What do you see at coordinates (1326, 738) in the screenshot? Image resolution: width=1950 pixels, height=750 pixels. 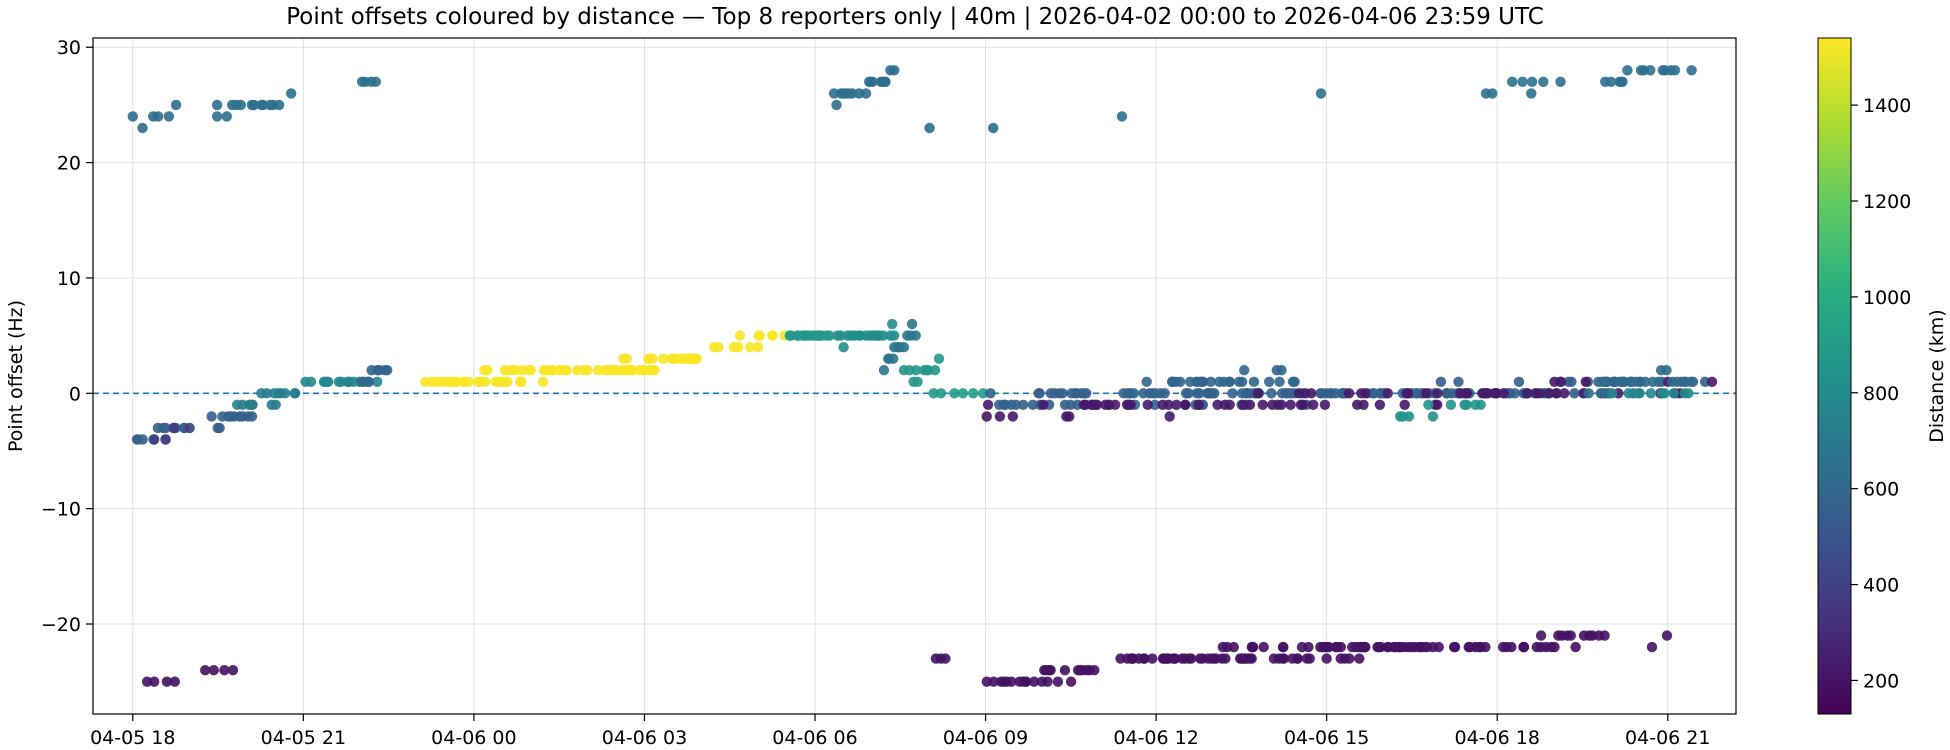 I see `x-tick-label: 04-06 15` at bounding box center [1326, 738].